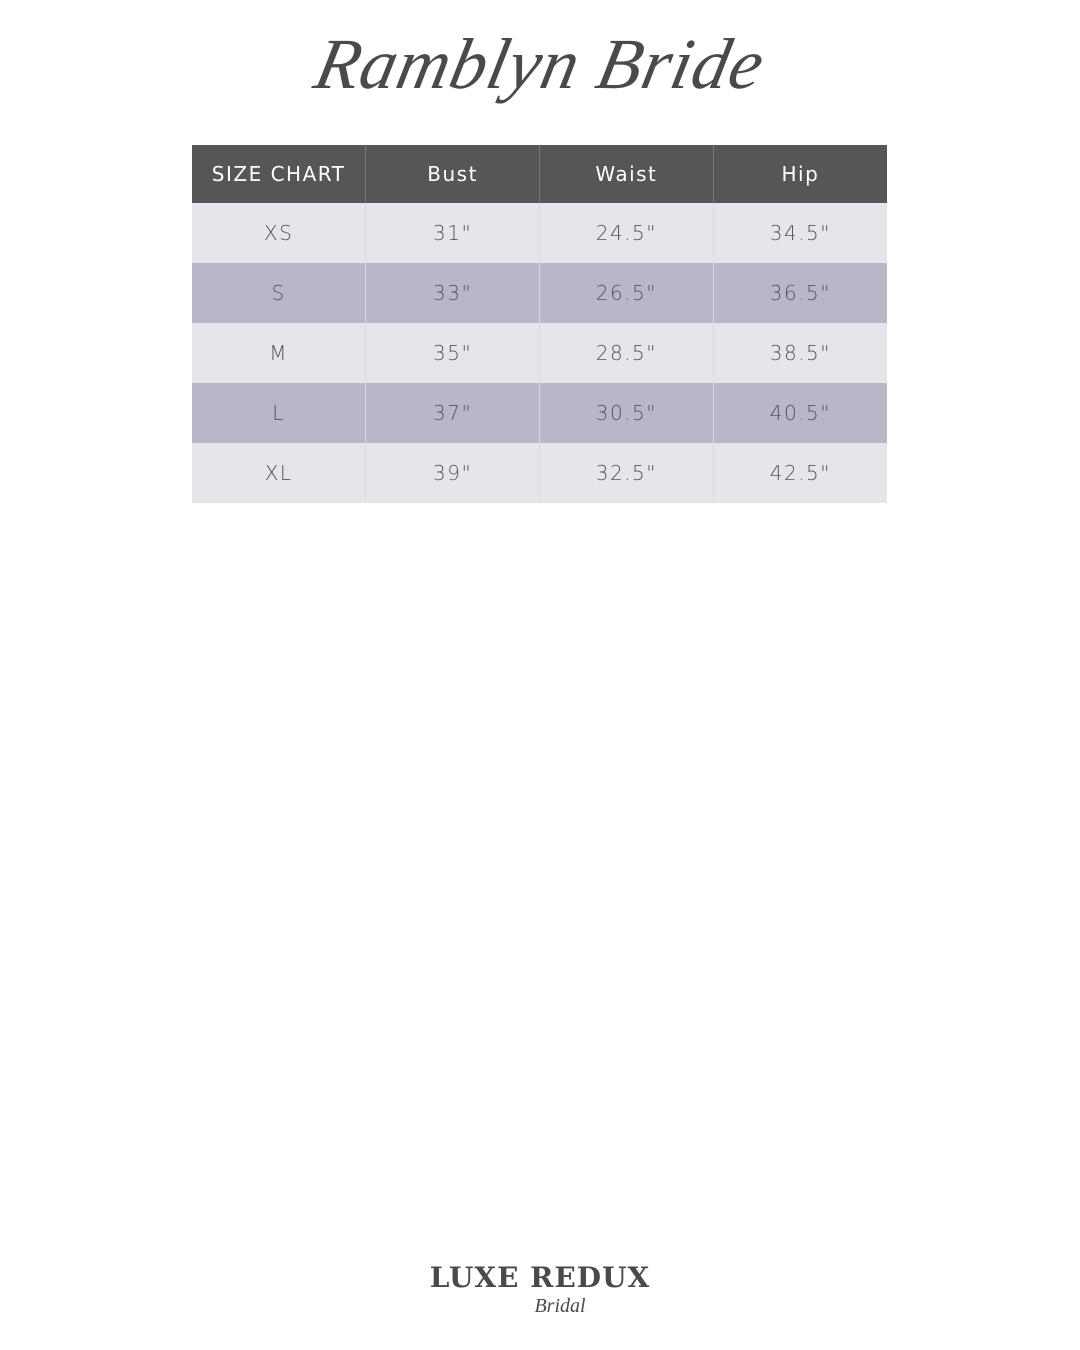 This screenshot has width=1080, height=1350. Describe the element at coordinates (452, 473) in the screenshot. I see `cell-bust: 39"` at that location.